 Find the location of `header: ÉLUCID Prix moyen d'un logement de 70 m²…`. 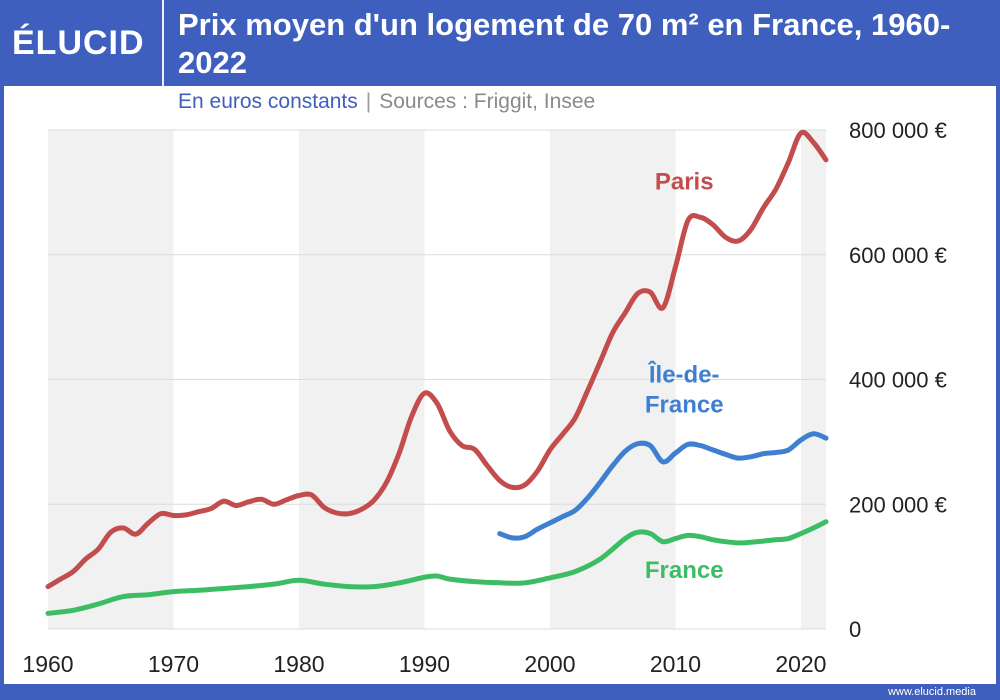

header: ÉLUCID Prix moyen d'un logement de 70 m²… is located at coordinates (500, 43).